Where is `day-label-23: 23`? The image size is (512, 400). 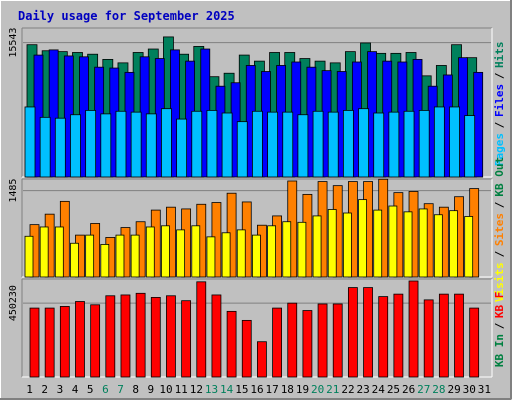
day-label-23: 23 is located at coordinates (363, 389).